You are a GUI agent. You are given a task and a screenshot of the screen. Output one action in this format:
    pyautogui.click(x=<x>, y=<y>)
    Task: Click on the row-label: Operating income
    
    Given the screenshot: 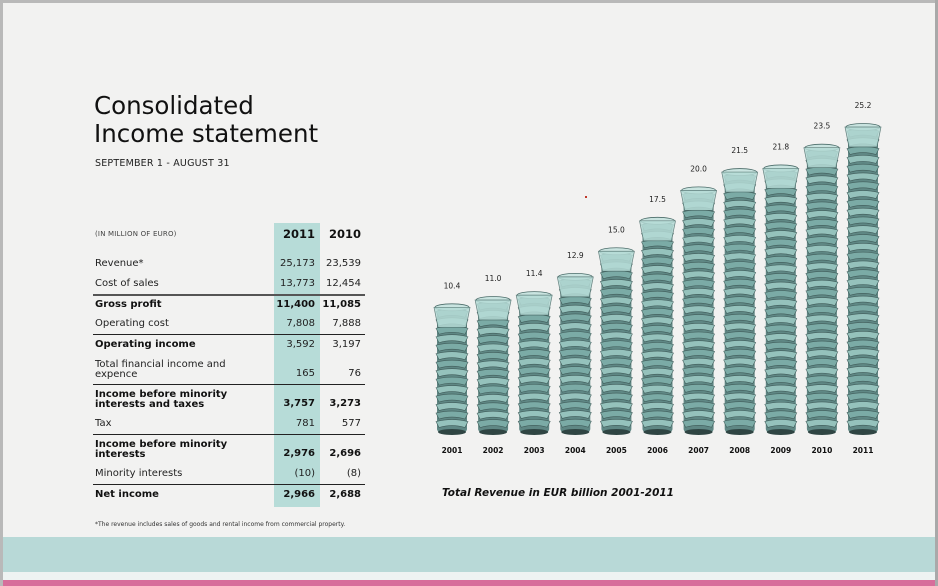 What is the action you would take?
    pyautogui.click(x=145, y=344)
    